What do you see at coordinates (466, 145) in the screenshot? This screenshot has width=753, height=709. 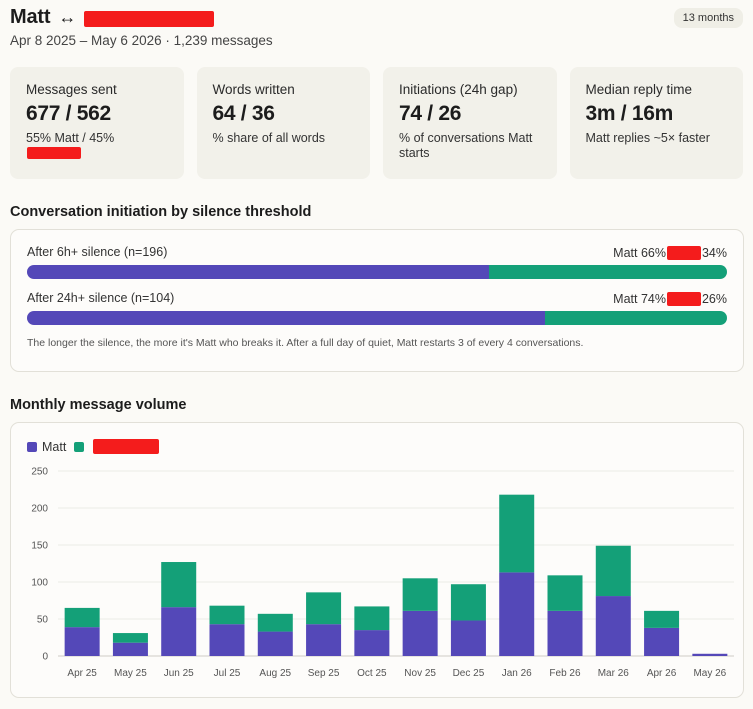 I see `card-subtext: % of conversations Matt starts` at bounding box center [466, 145].